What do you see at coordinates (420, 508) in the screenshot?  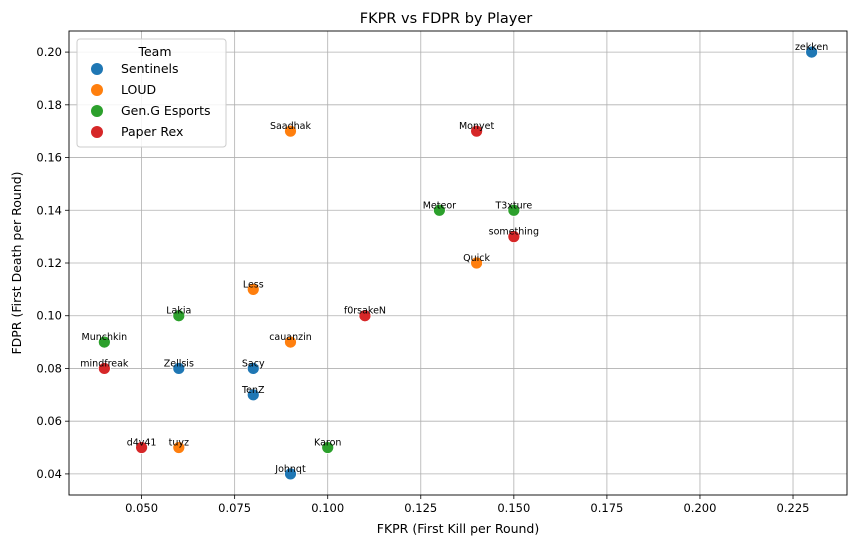 I see `x-tick-label: 0.125` at bounding box center [420, 508].